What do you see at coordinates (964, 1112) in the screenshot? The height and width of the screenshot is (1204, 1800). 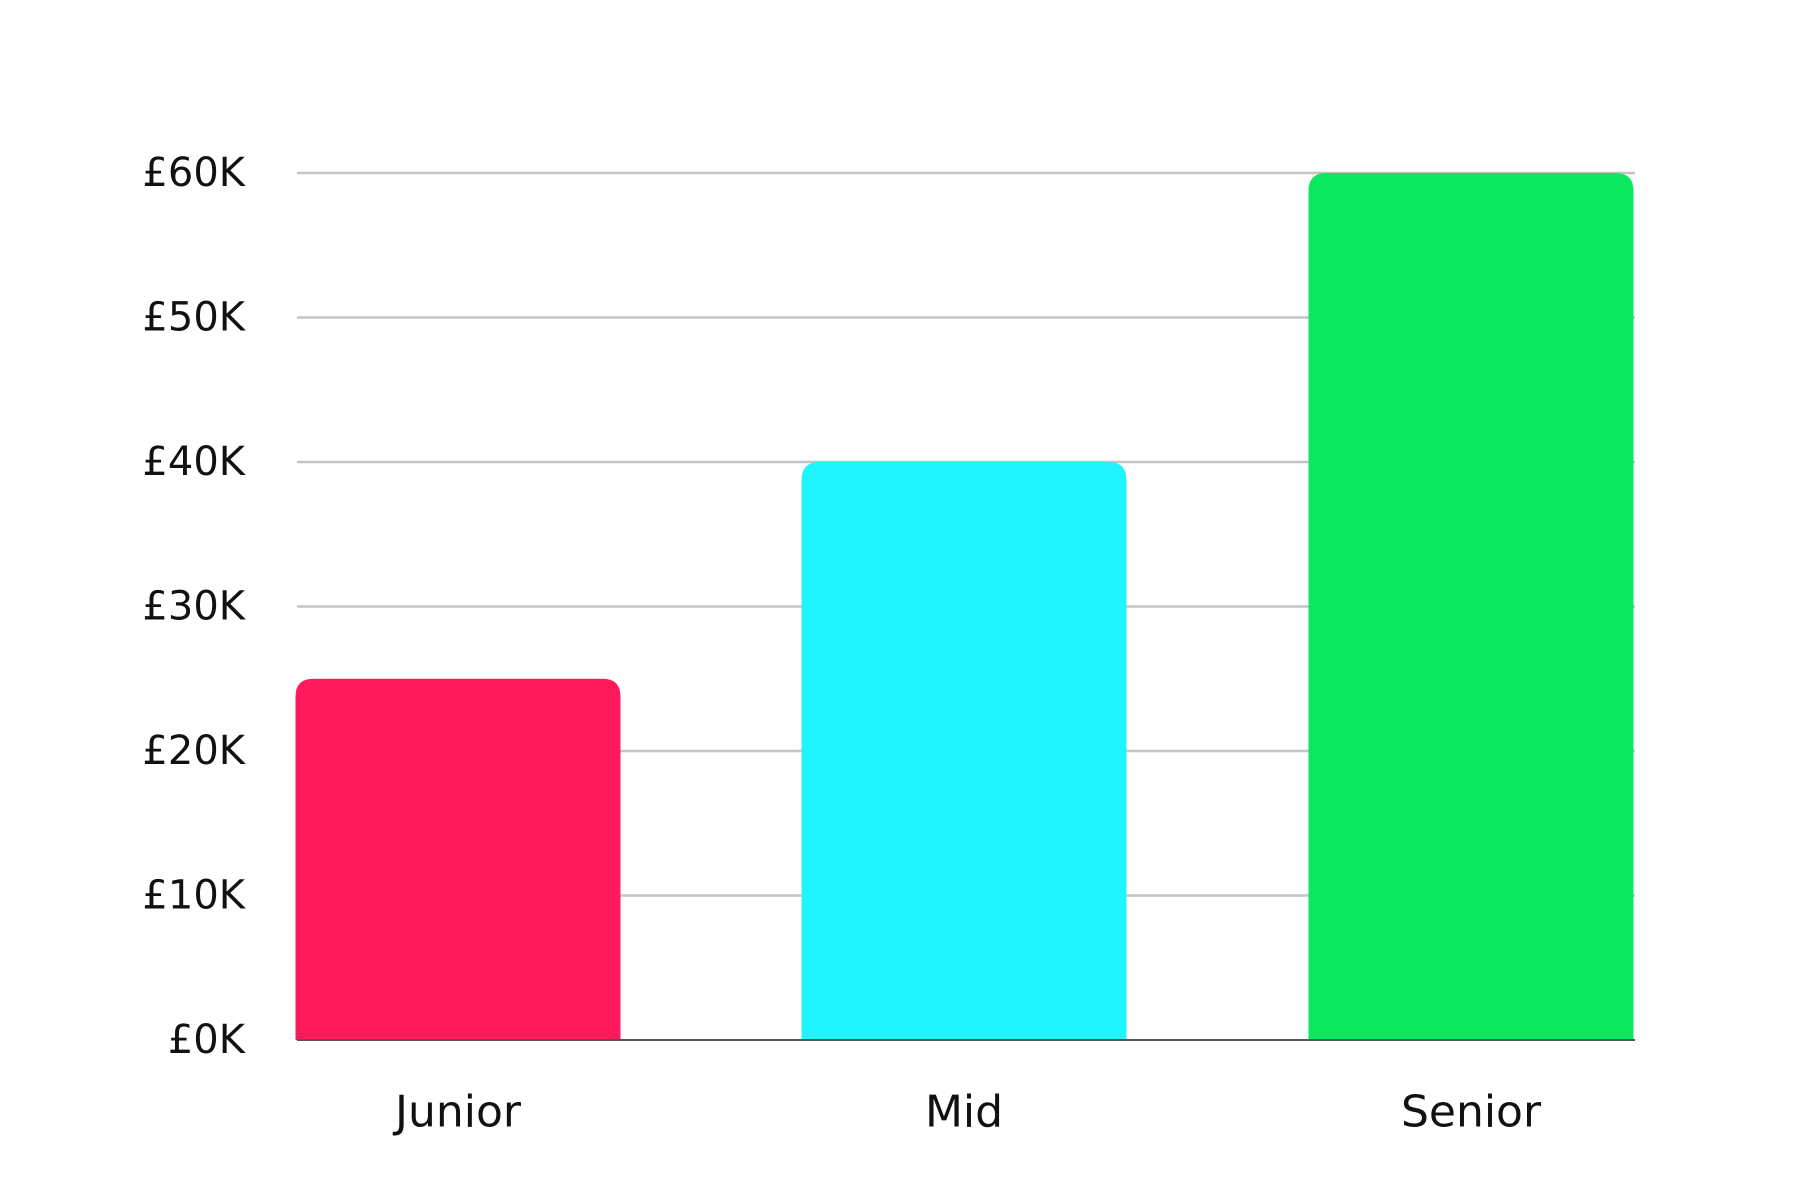 I see `x-tick-label: Mid` at bounding box center [964, 1112].